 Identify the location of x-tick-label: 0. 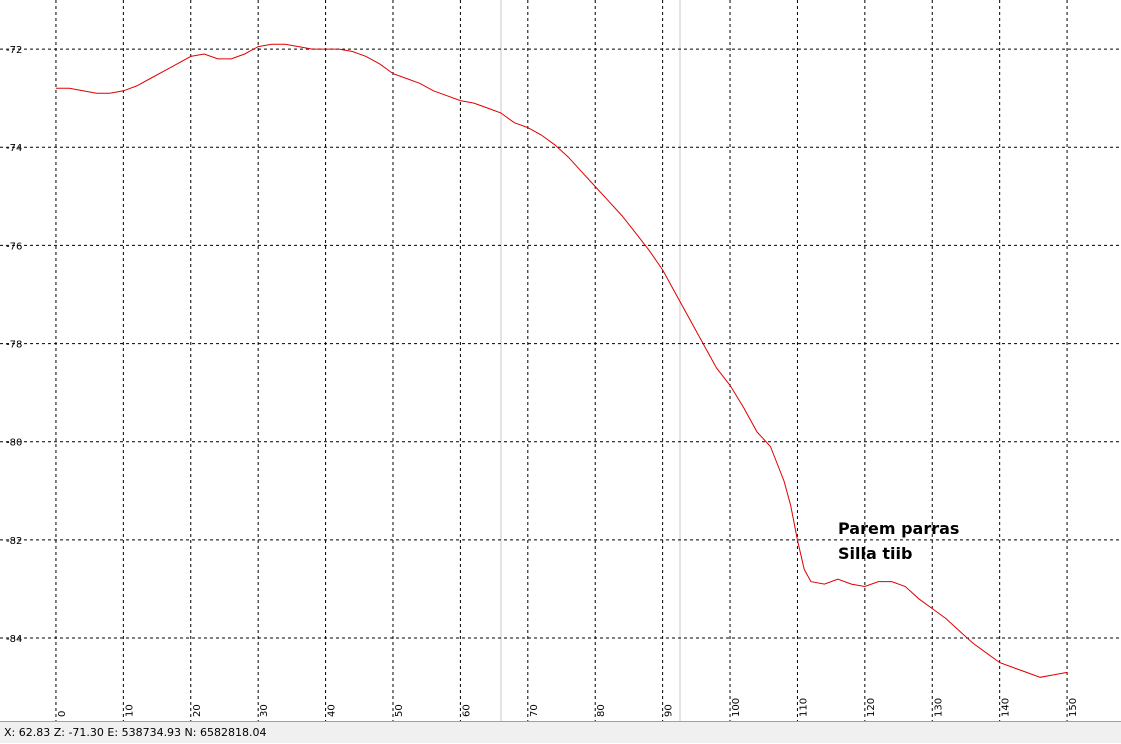
(62, 714).